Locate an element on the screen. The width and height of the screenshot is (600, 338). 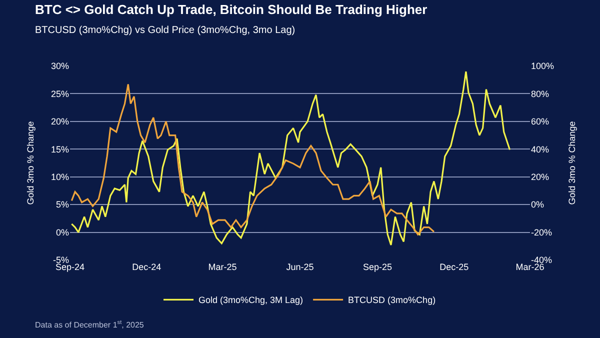
y-tick-label: 30% is located at coordinates (59, 66).